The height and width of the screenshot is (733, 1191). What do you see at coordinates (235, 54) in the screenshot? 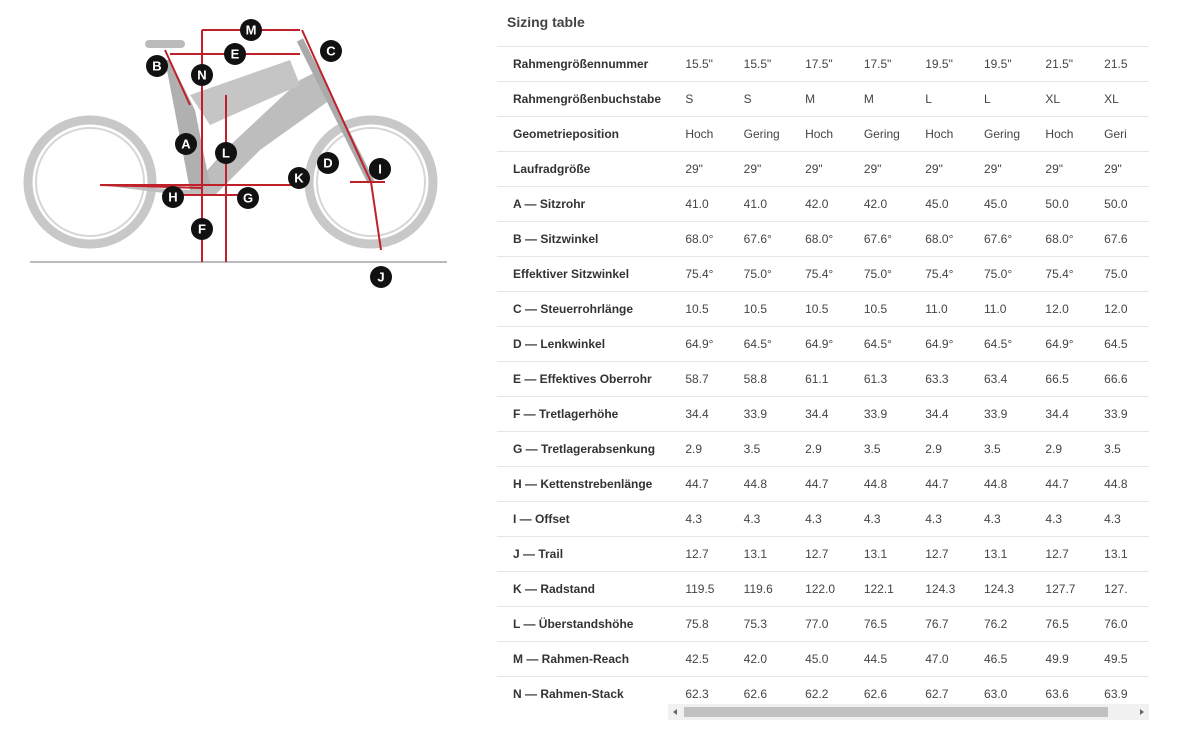
I see `label-letter: E` at bounding box center [235, 54].